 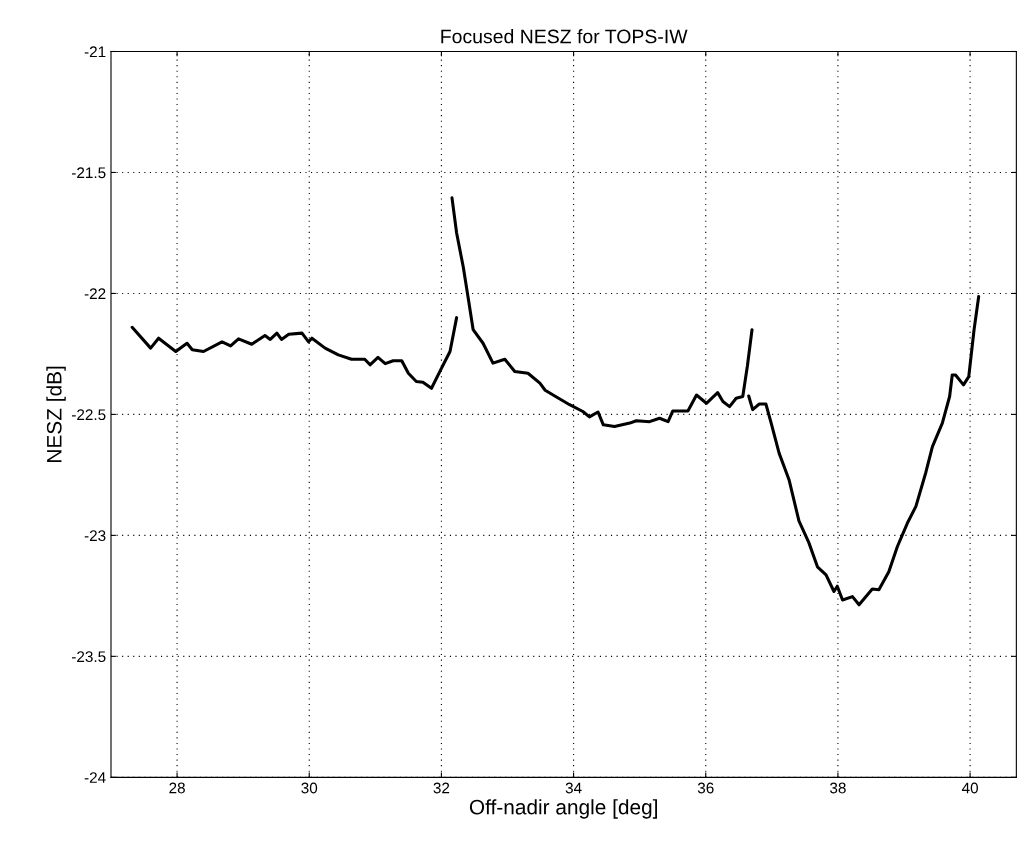 I want to click on x-tick-label: 36, so click(x=705, y=788).